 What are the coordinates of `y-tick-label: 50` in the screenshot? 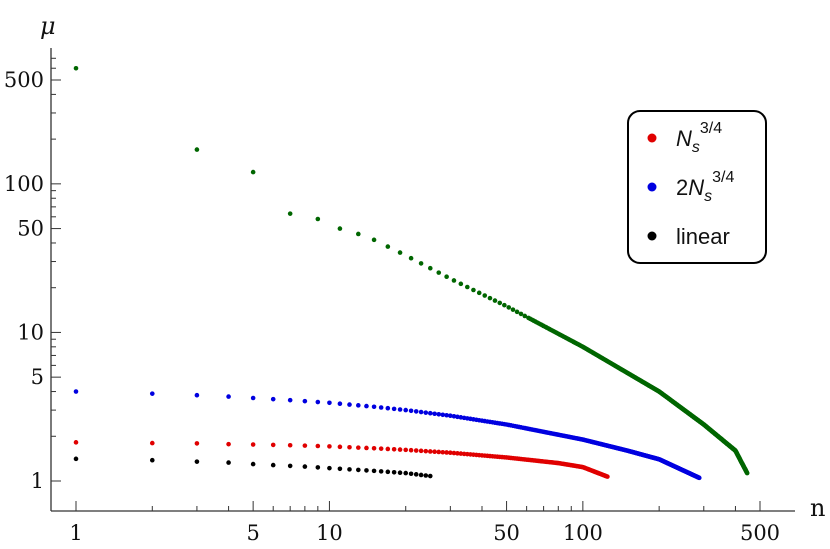 It's located at (30, 229).